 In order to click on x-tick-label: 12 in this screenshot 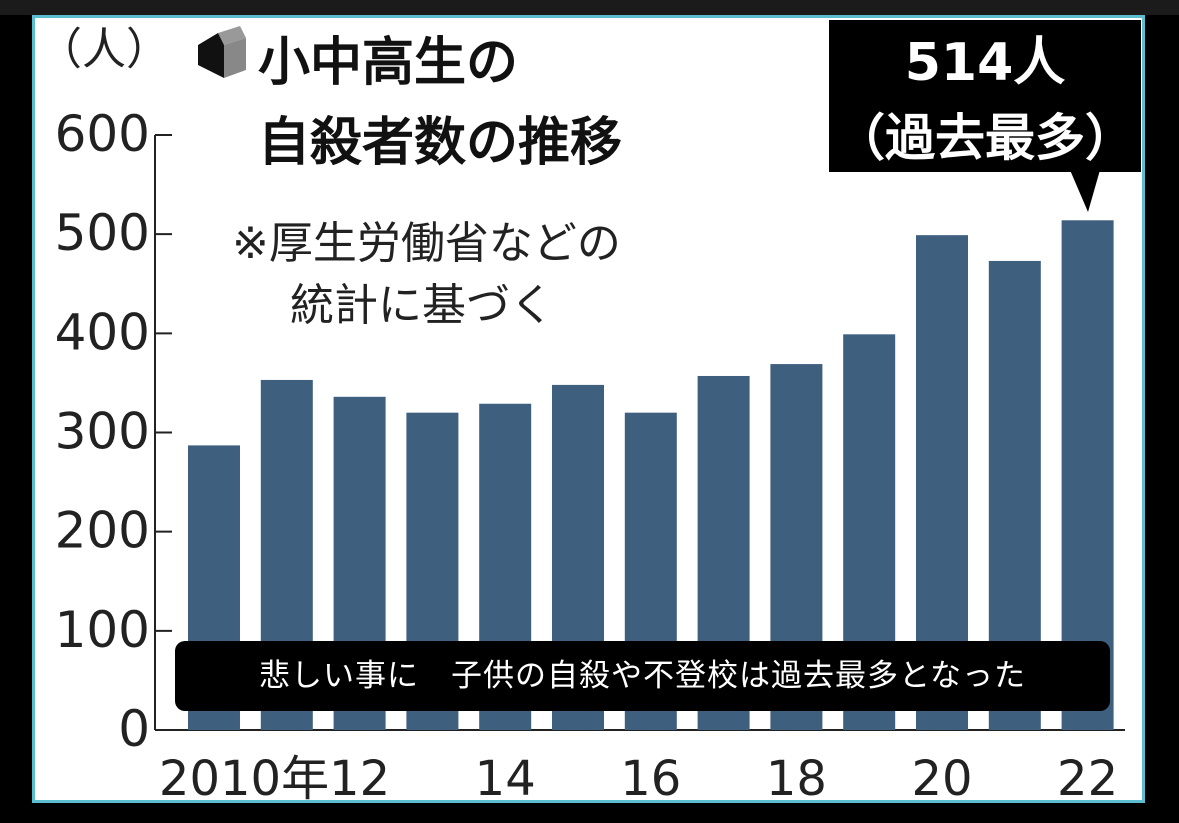, I will do `click(359, 779)`.